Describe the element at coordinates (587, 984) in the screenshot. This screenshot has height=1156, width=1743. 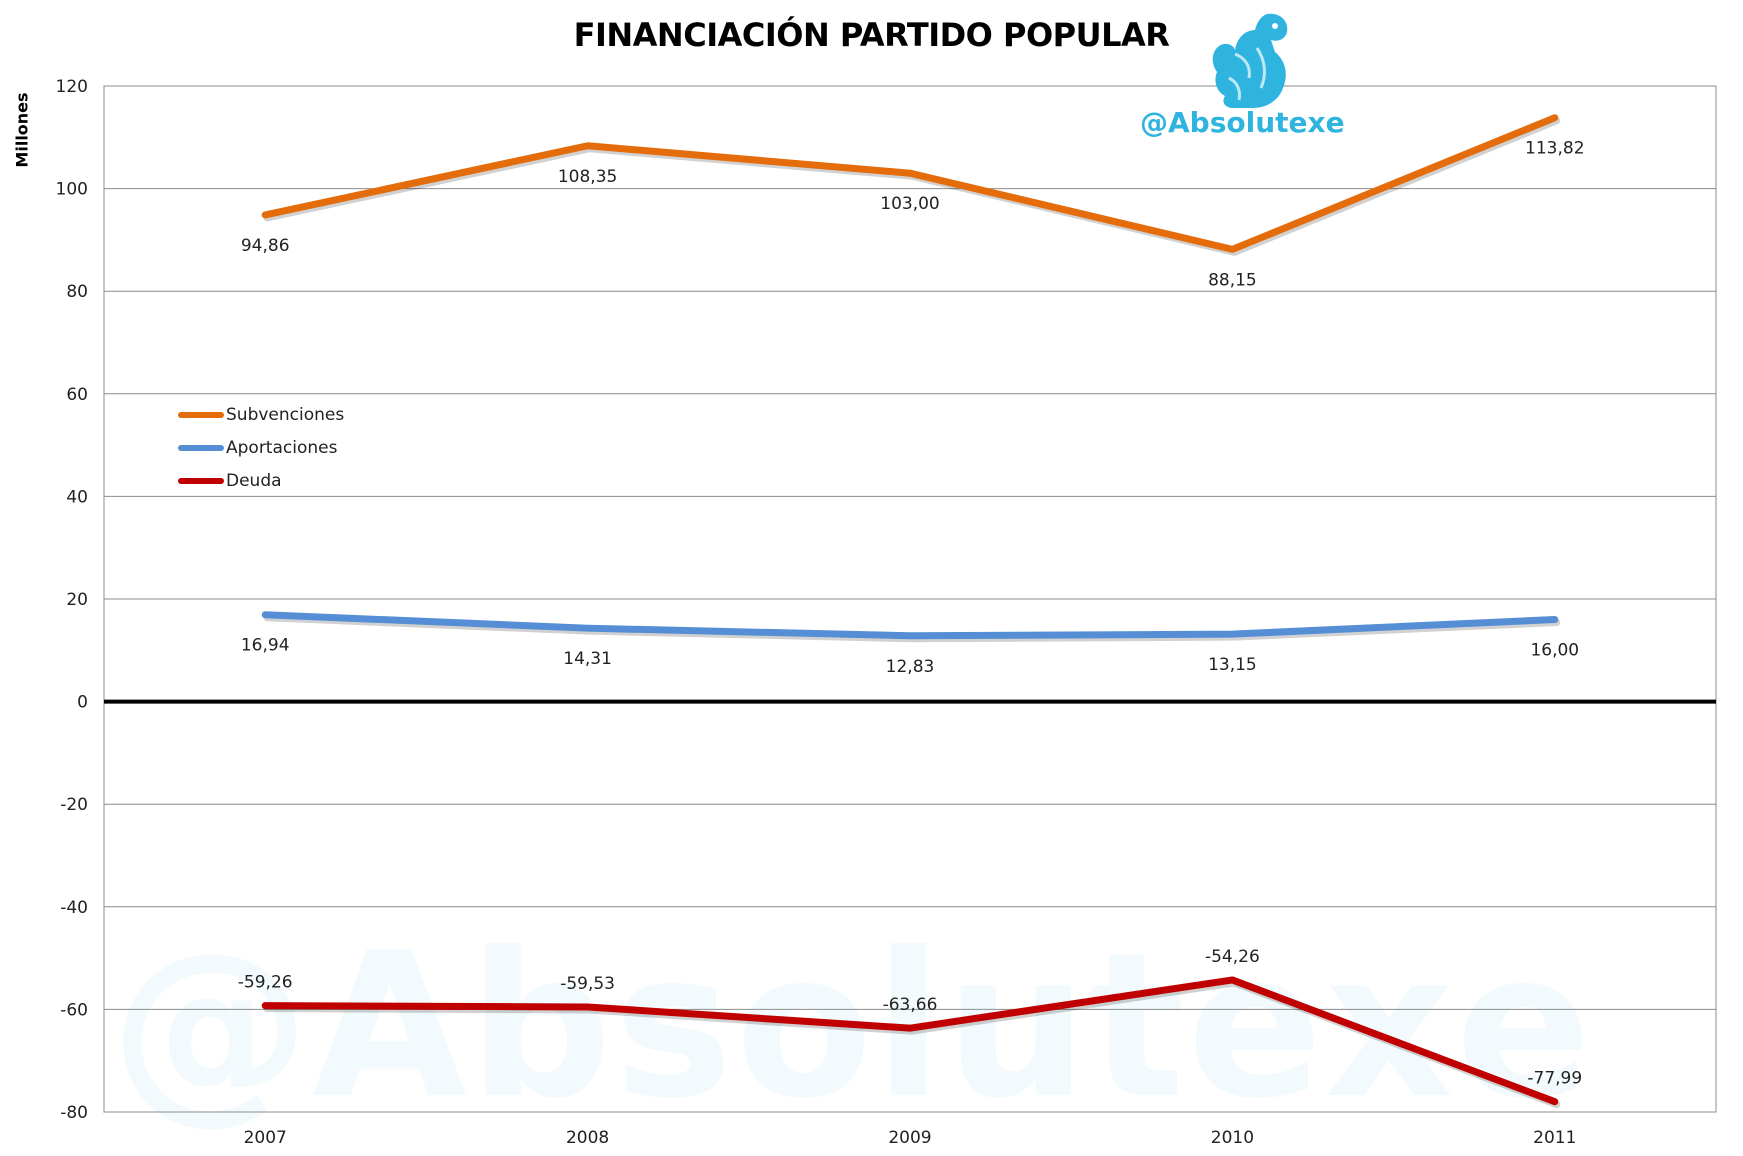
I see `data-label: -59,53` at that location.